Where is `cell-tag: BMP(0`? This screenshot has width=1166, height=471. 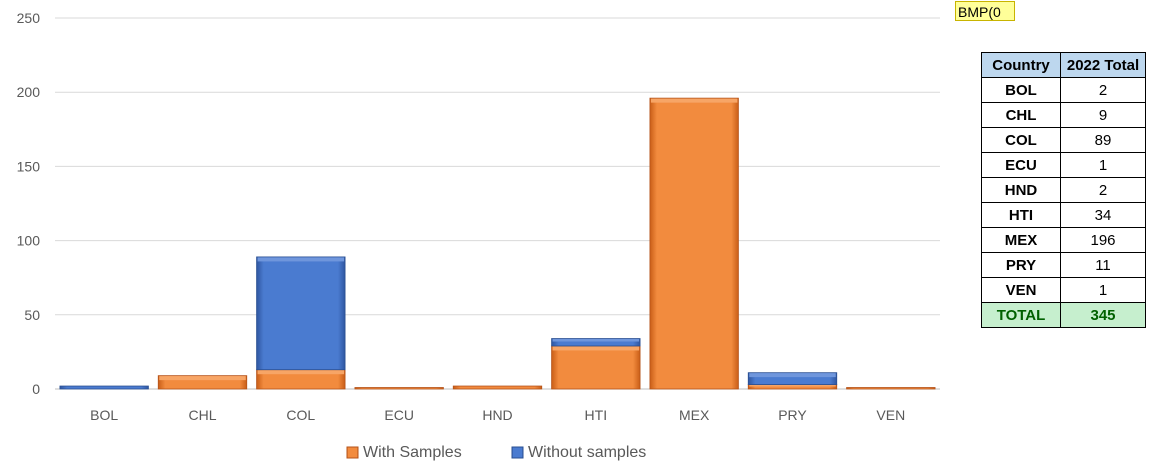 cell-tag: BMP(0 is located at coordinates (985, 11).